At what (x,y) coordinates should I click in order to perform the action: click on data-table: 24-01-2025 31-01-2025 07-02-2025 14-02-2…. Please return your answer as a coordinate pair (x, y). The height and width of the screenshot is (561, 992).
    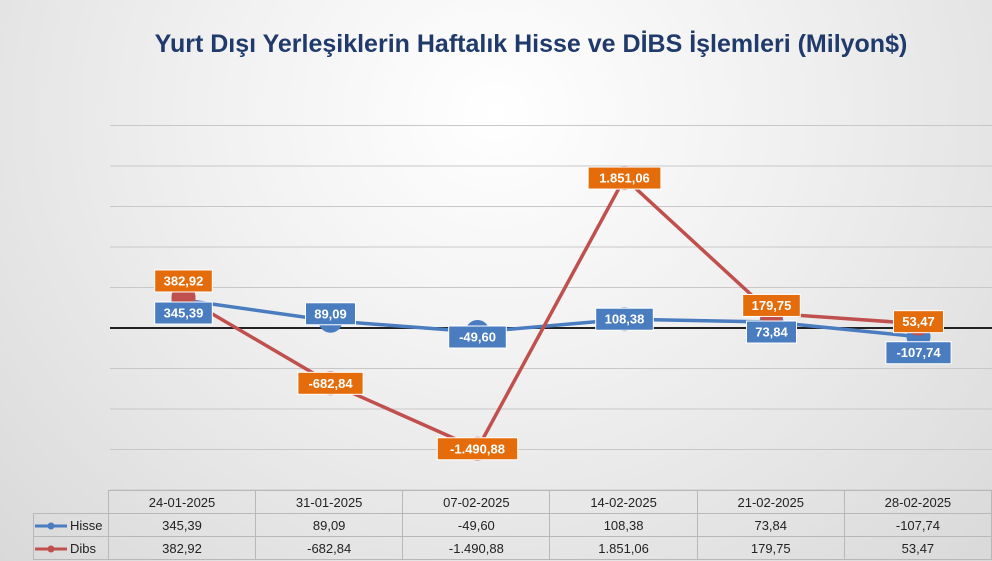
    Looking at the image, I should click on (512, 525).